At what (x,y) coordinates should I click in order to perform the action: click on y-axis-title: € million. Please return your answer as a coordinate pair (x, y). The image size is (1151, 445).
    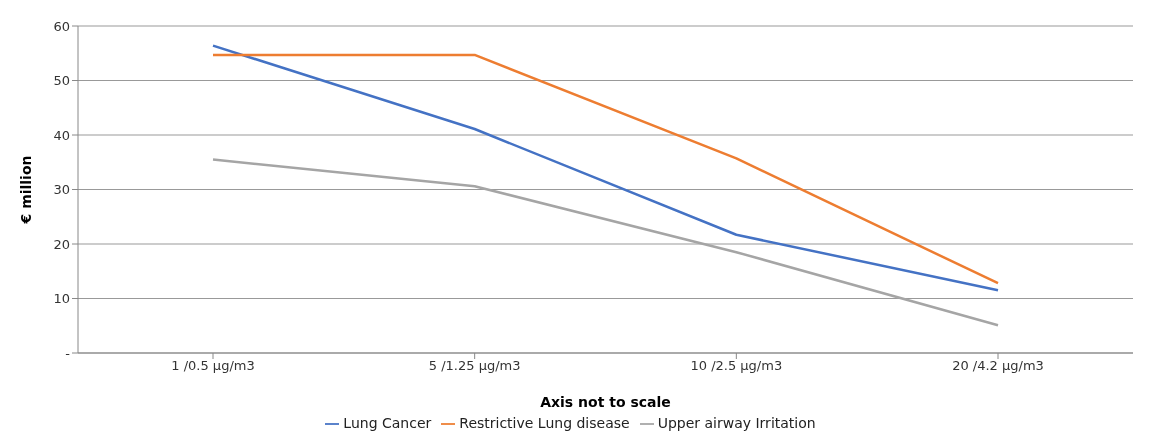
    Looking at the image, I should click on (25, 190).